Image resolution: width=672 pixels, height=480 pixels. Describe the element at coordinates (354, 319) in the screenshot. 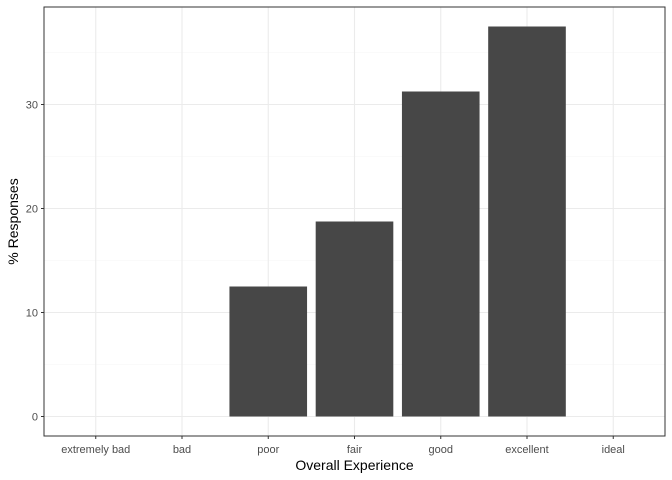

I see `bar-fair` at that location.